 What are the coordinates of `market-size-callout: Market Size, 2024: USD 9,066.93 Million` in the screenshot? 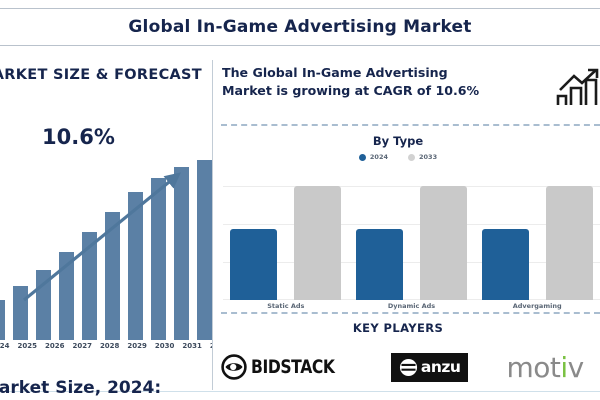 It's located at (91, 389).